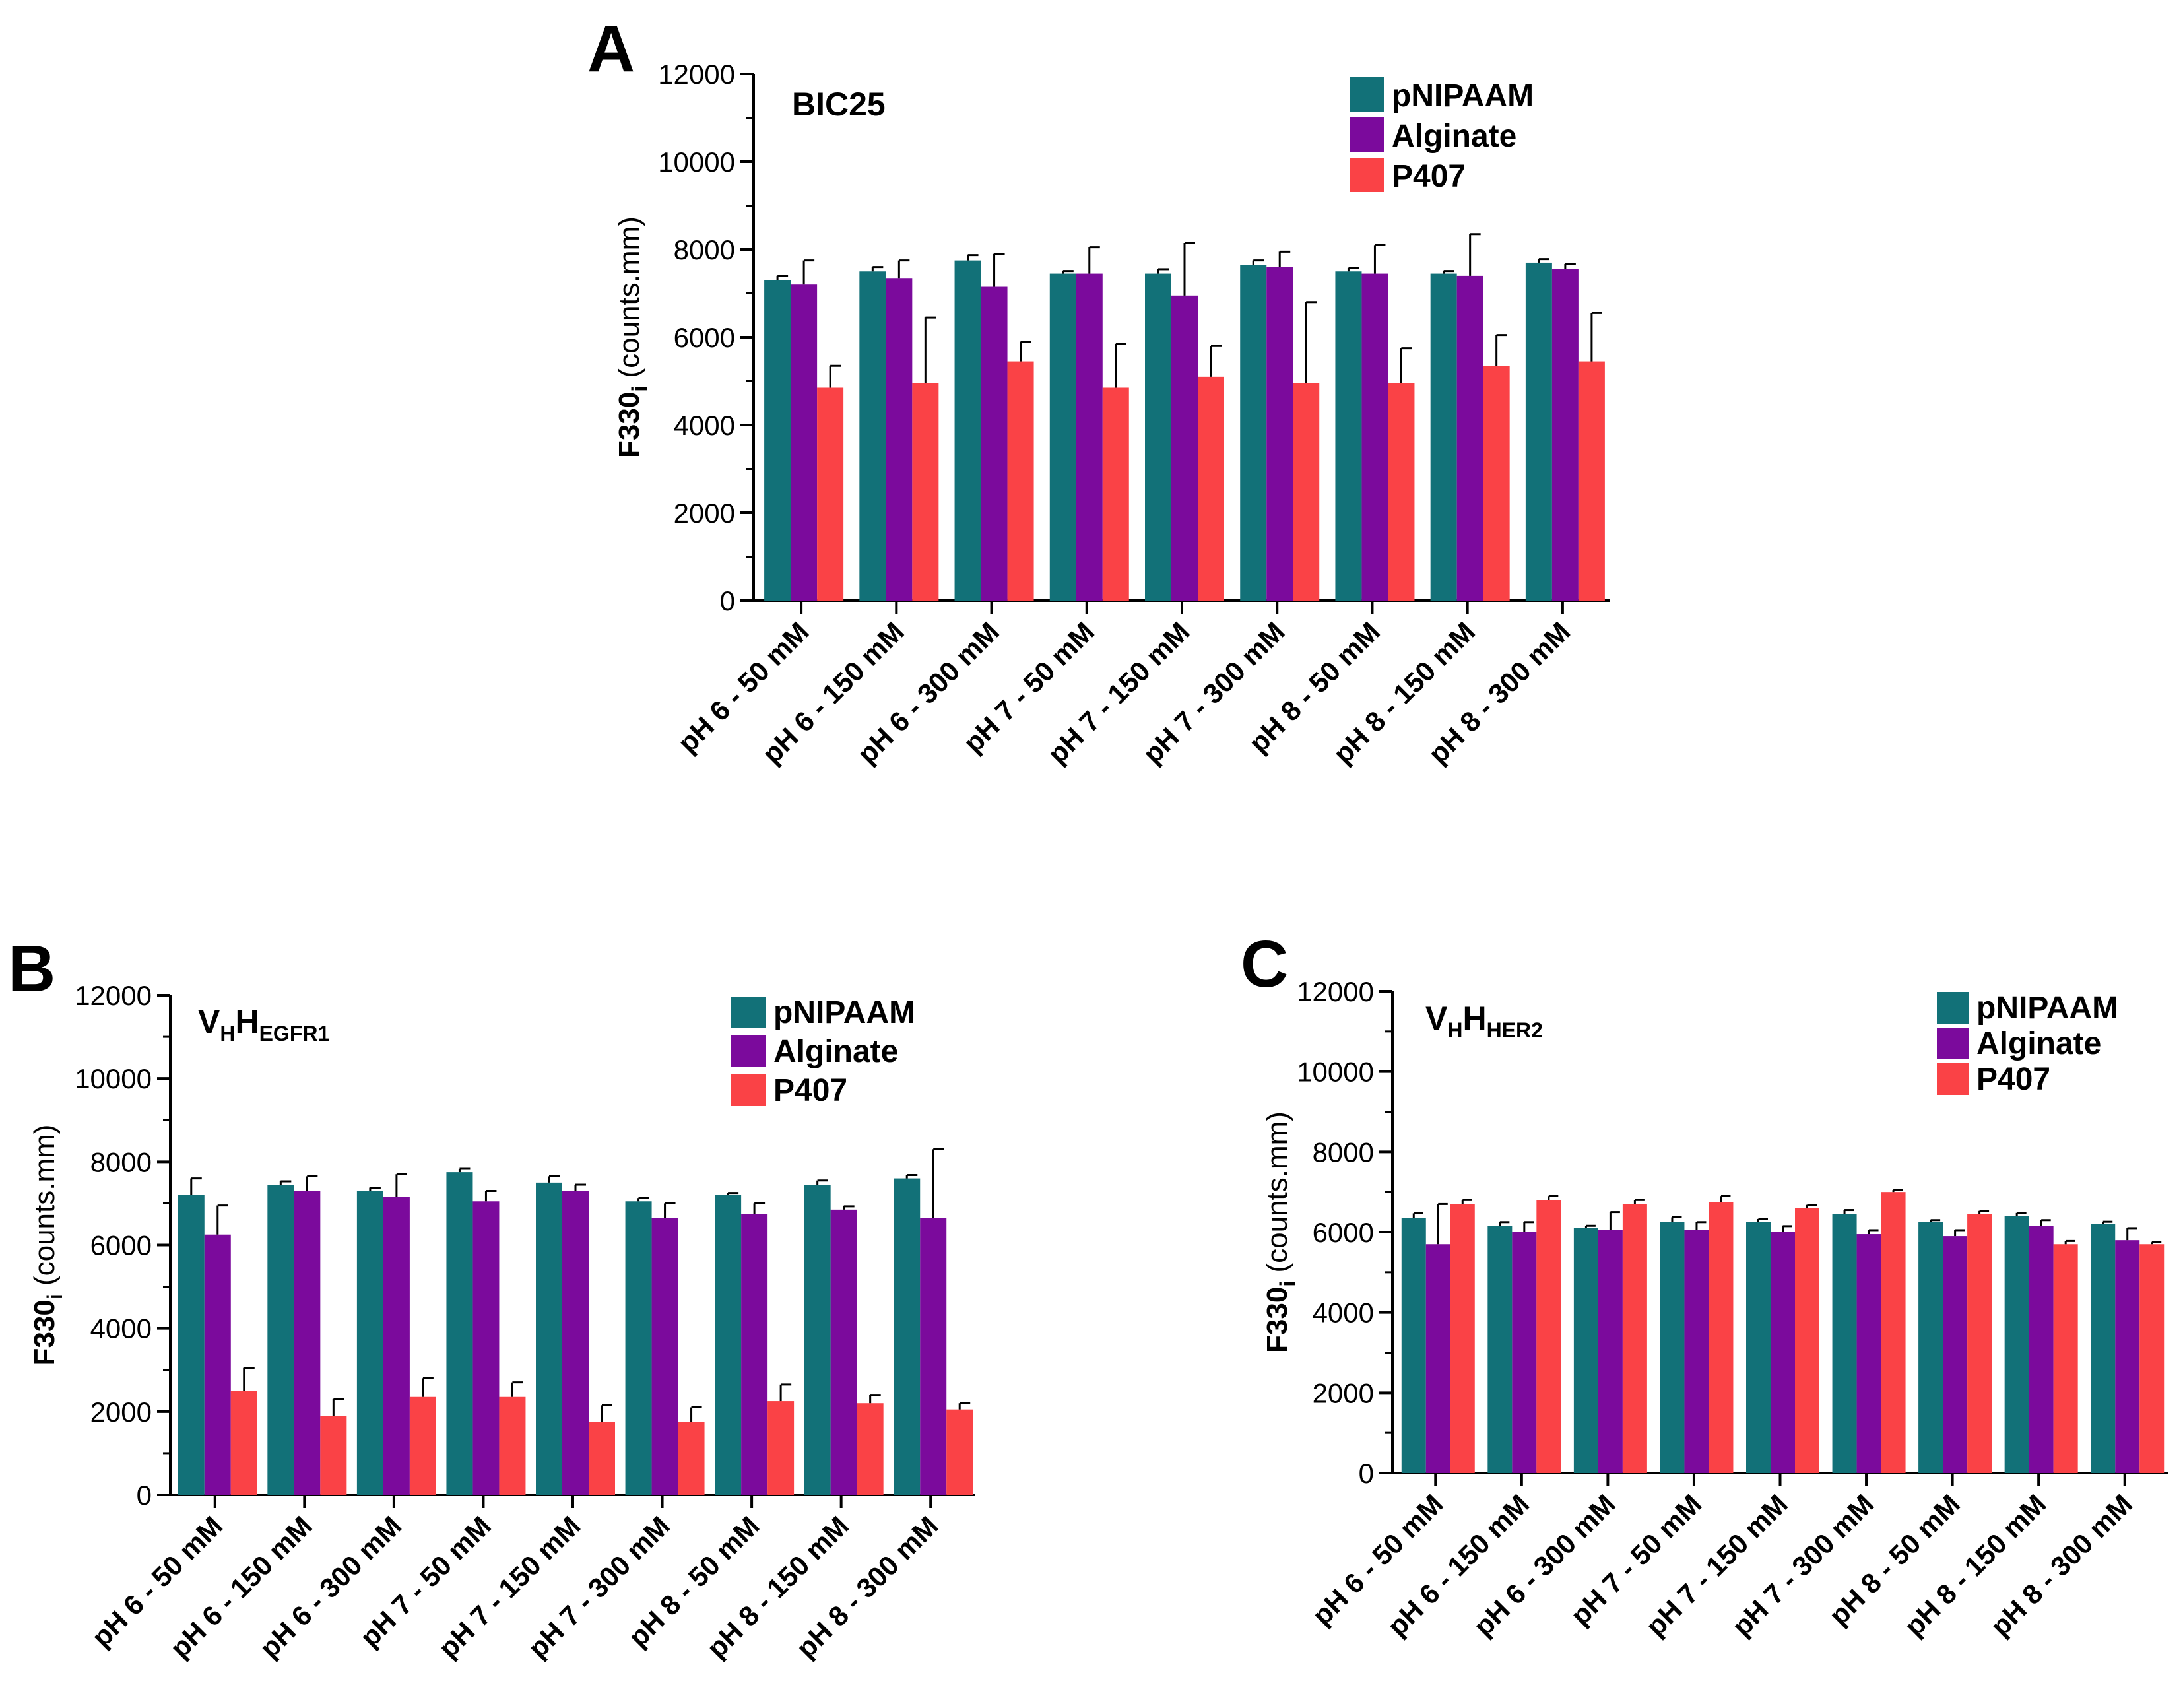 The width and height of the screenshot is (2183, 1708). Describe the element at coordinates (728, 600) in the screenshot. I see `panel-a-ytick-label: 0` at that location.